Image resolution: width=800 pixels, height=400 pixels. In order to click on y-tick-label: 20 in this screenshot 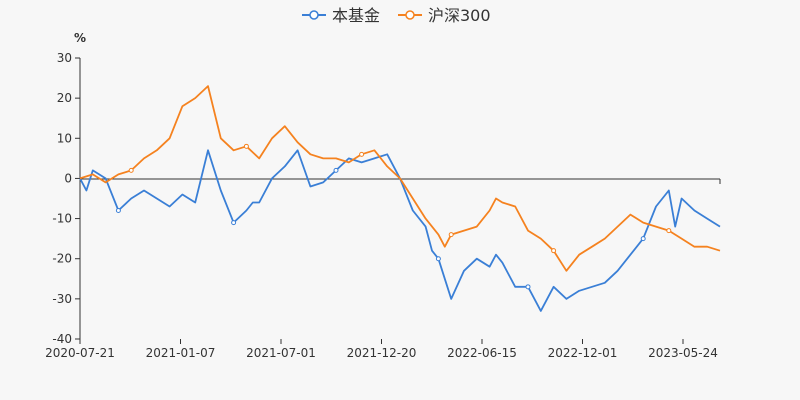, I will do `click(64, 98)`.